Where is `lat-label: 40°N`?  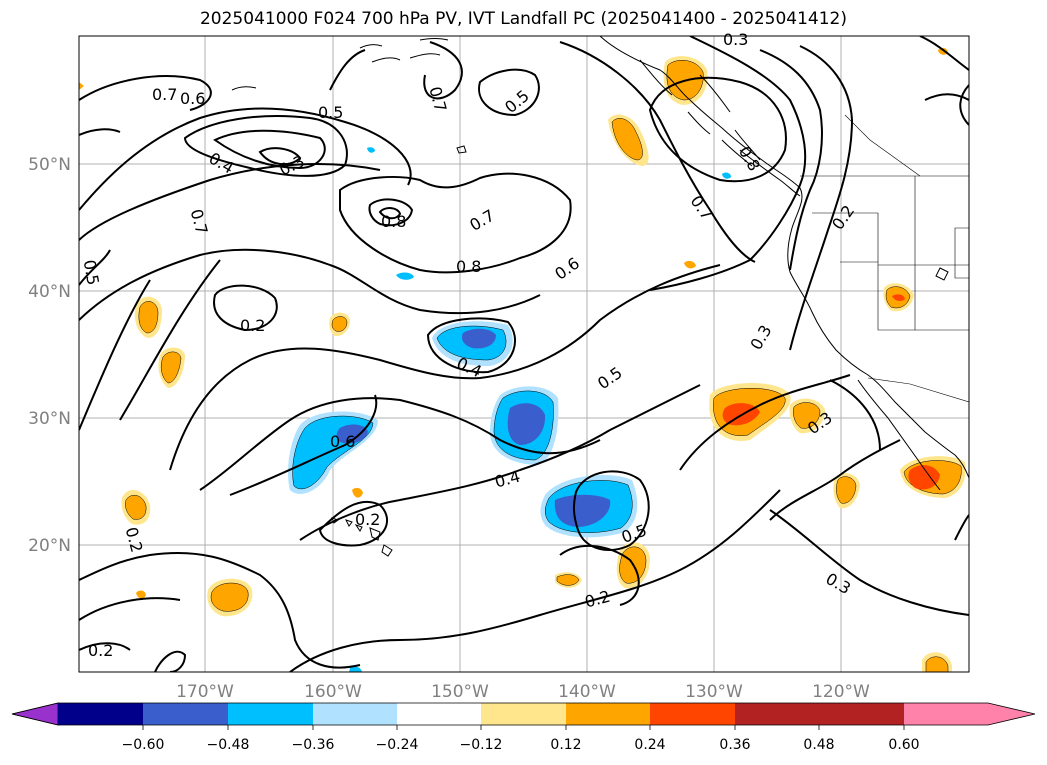
lat-label: 40°N is located at coordinates (49, 292).